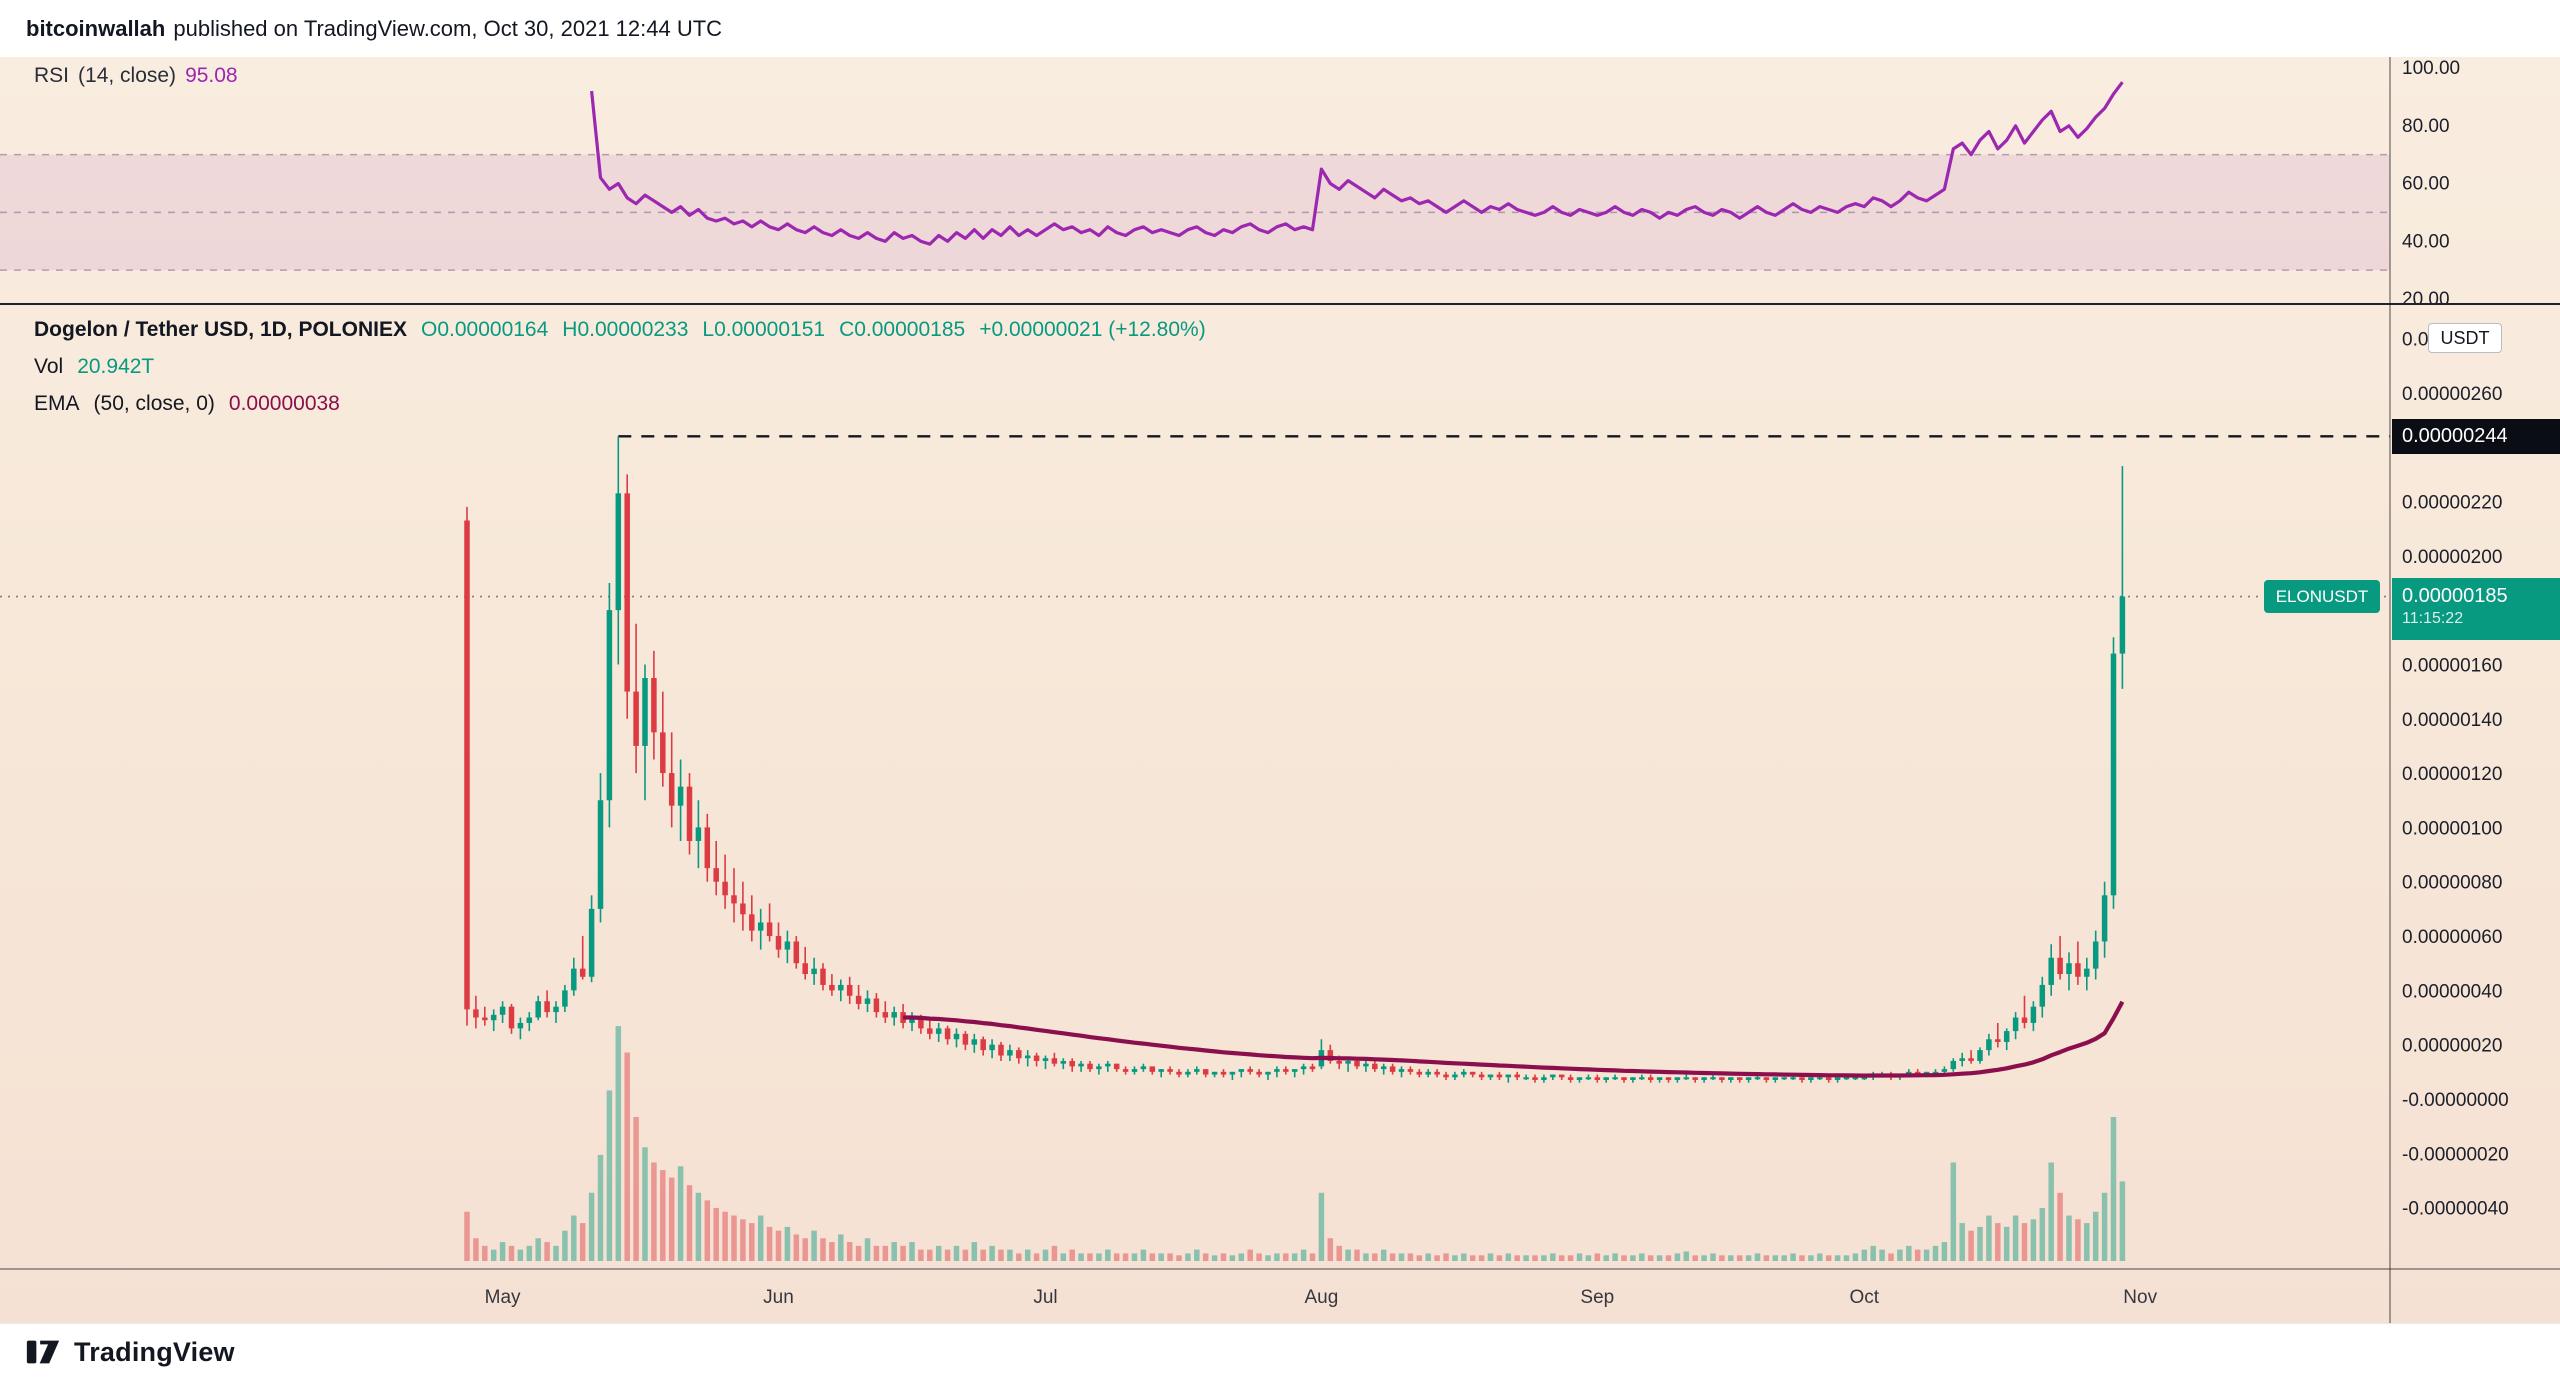 The height and width of the screenshot is (1380, 2560). What do you see at coordinates (2465, 338) in the screenshot?
I see `quote-currency-chip: USDT` at bounding box center [2465, 338].